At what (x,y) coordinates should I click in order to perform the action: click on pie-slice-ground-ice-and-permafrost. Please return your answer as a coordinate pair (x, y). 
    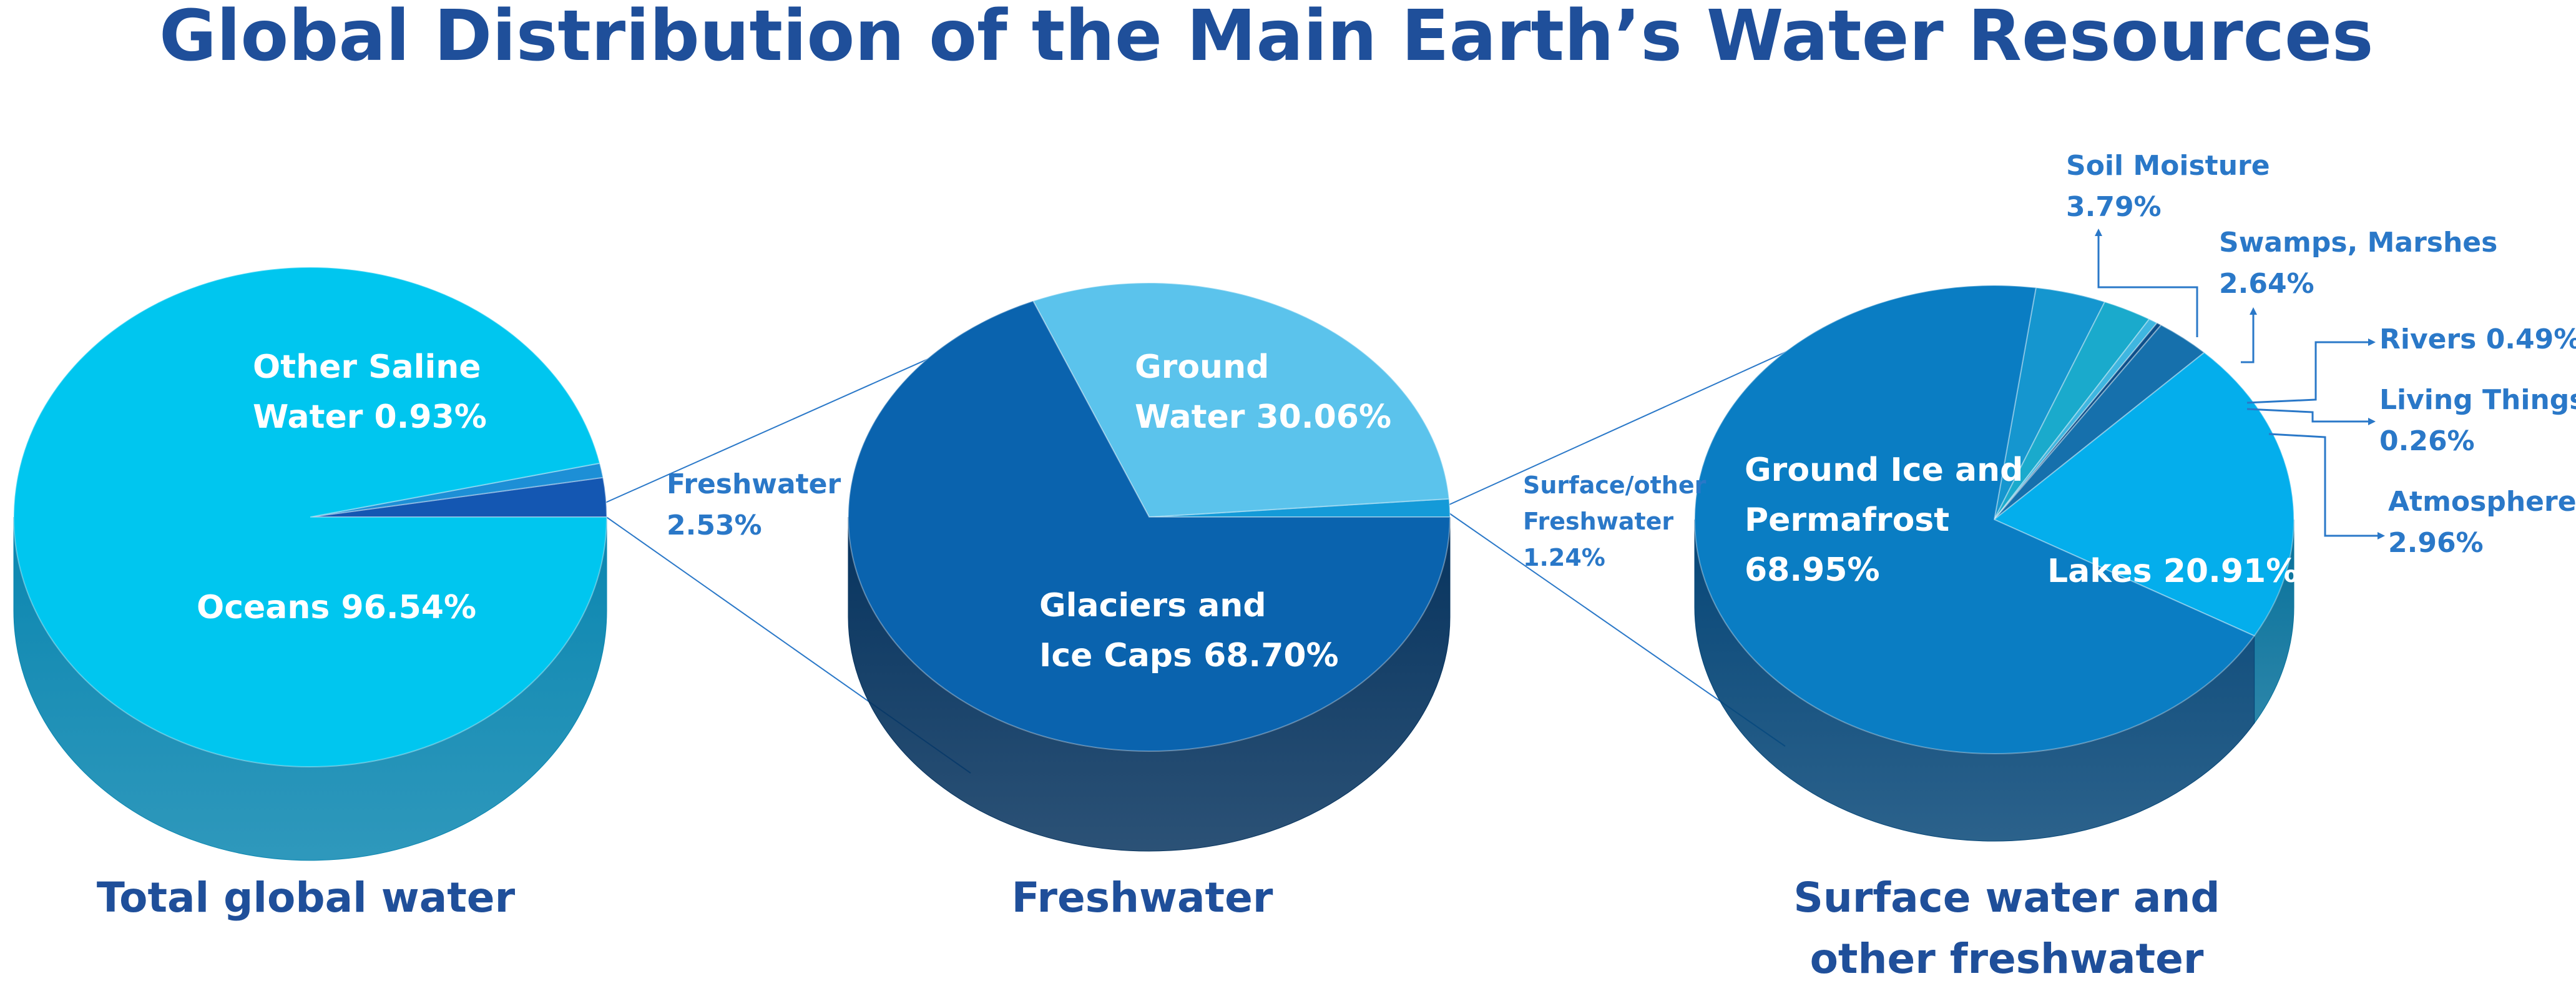
    Looking at the image, I should click on (1974, 519).